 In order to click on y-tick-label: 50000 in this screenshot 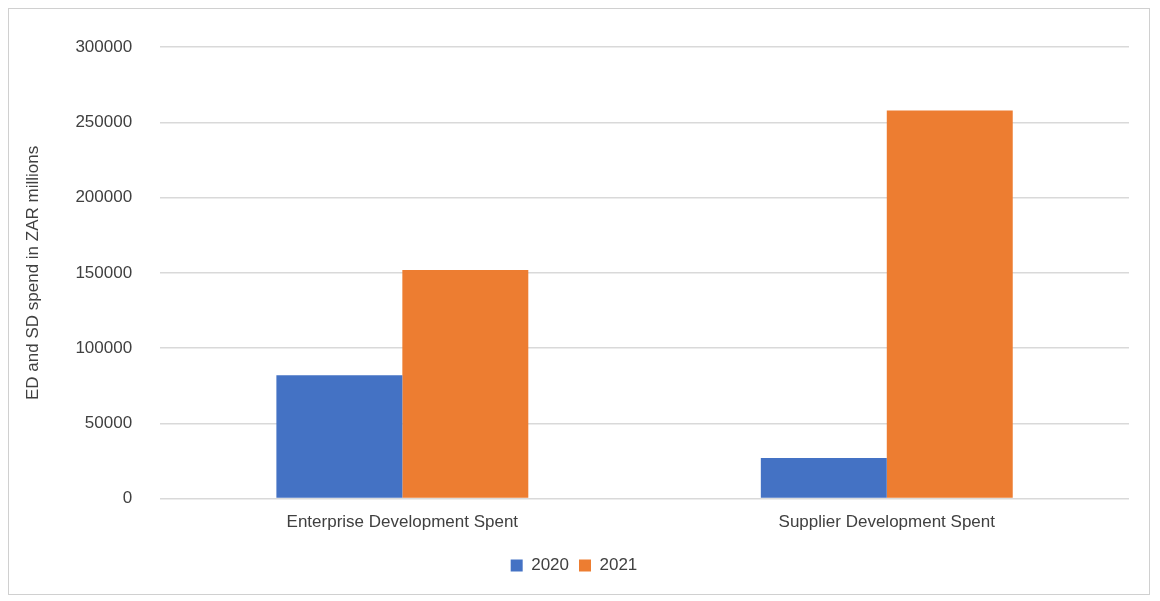, I will do `click(108, 423)`.